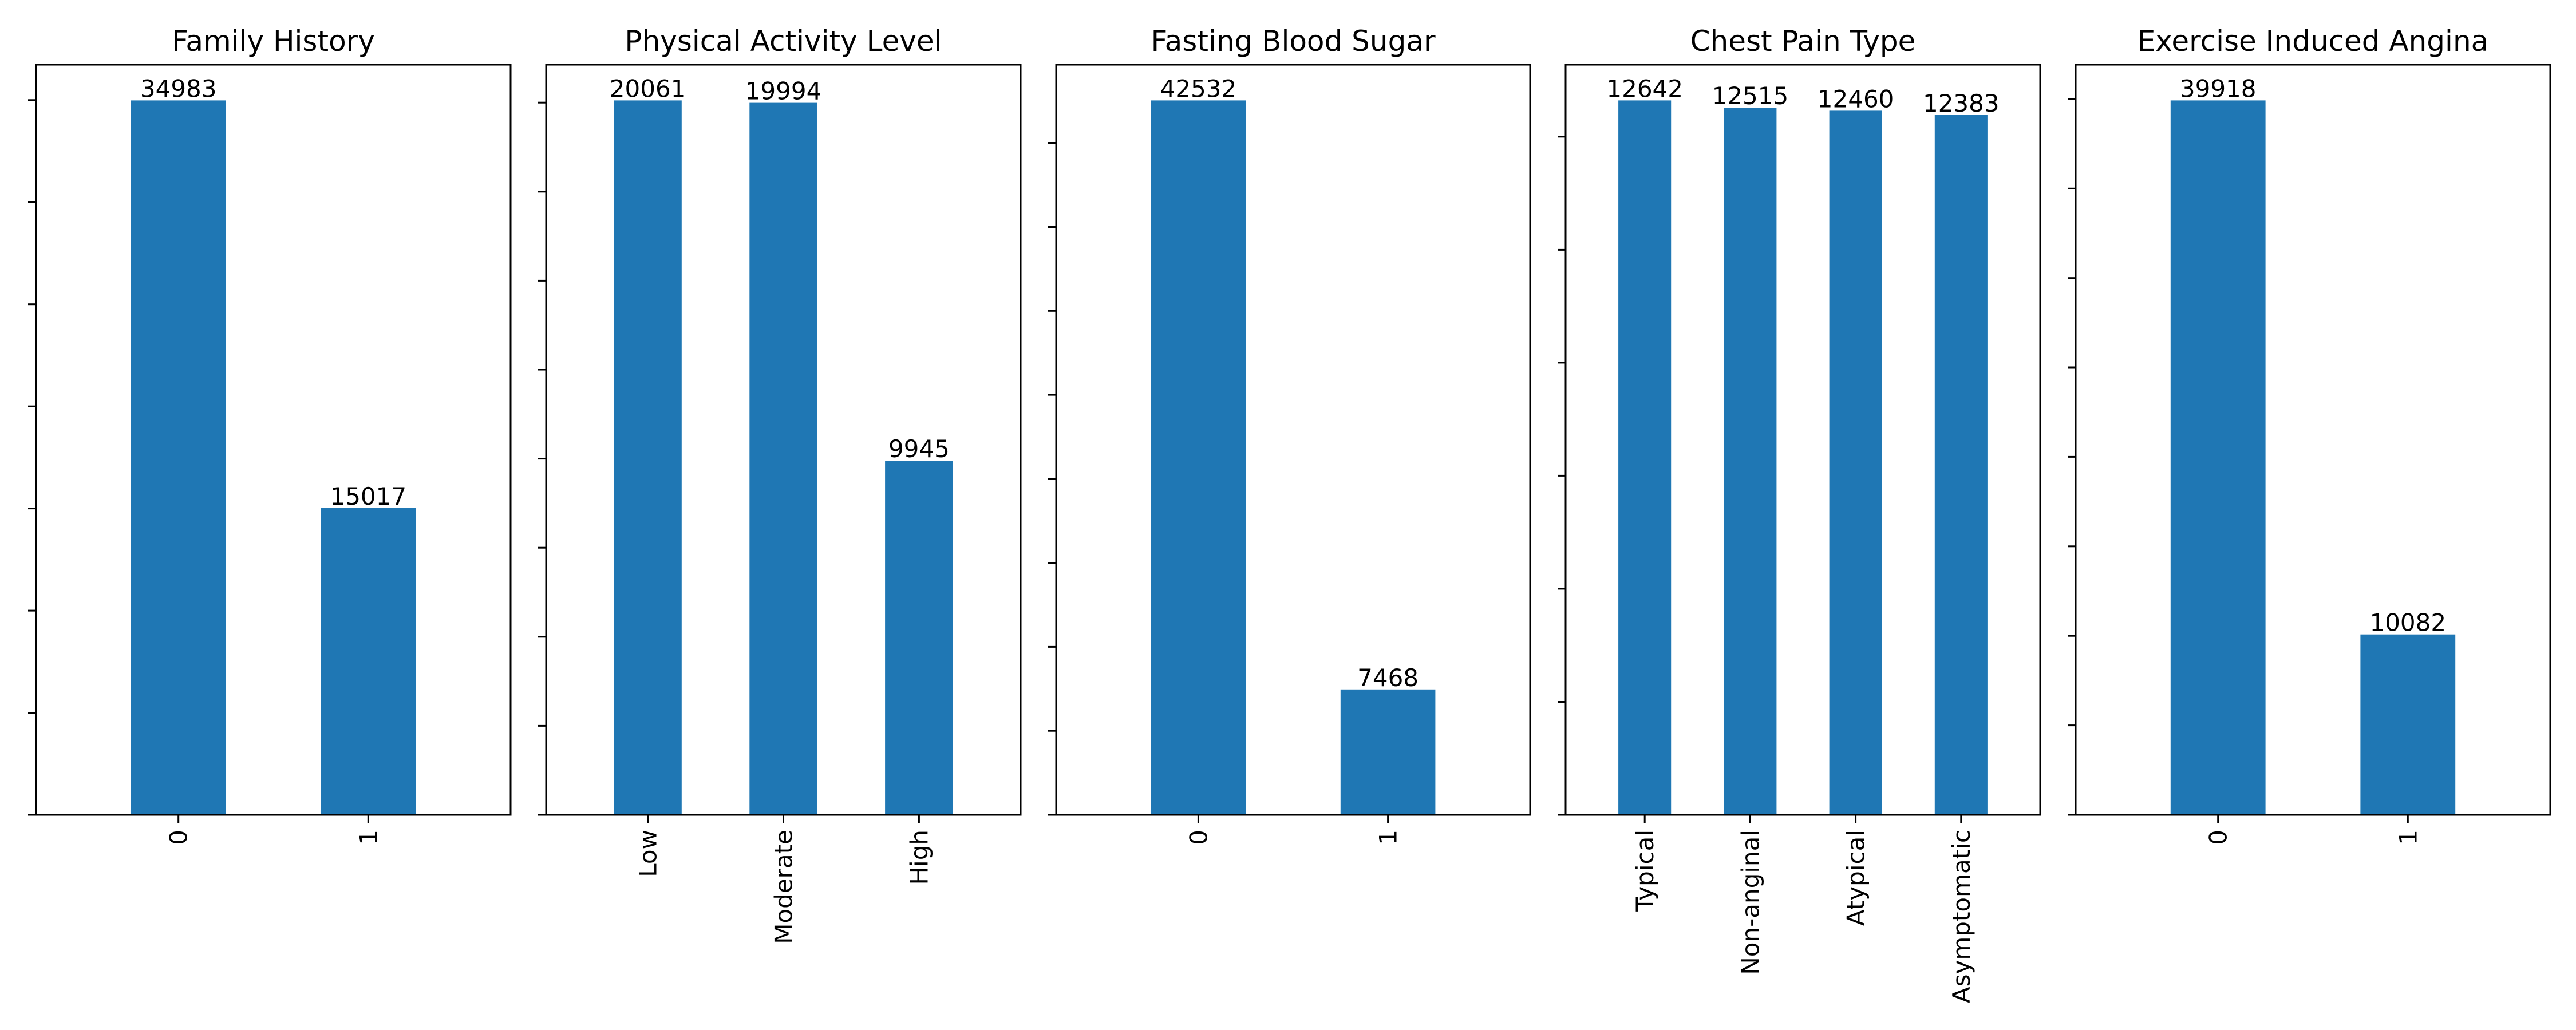 The height and width of the screenshot is (1030, 2576). I want to click on x-tick-label: Atypical, so click(1856, 878).